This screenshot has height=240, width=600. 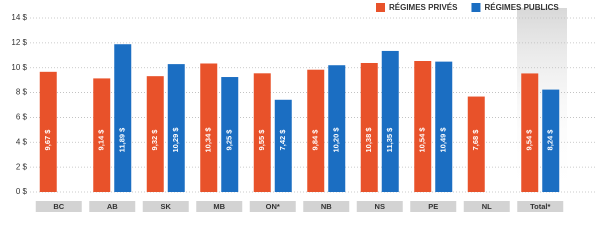 I want to click on value-label: 10,34 $, so click(x=208, y=140).